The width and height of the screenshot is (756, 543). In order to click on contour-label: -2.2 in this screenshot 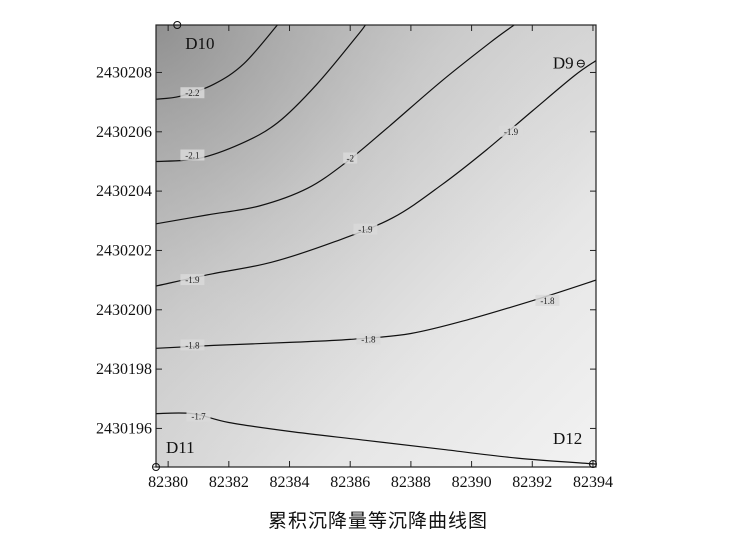, I will do `click(192, 93)`.